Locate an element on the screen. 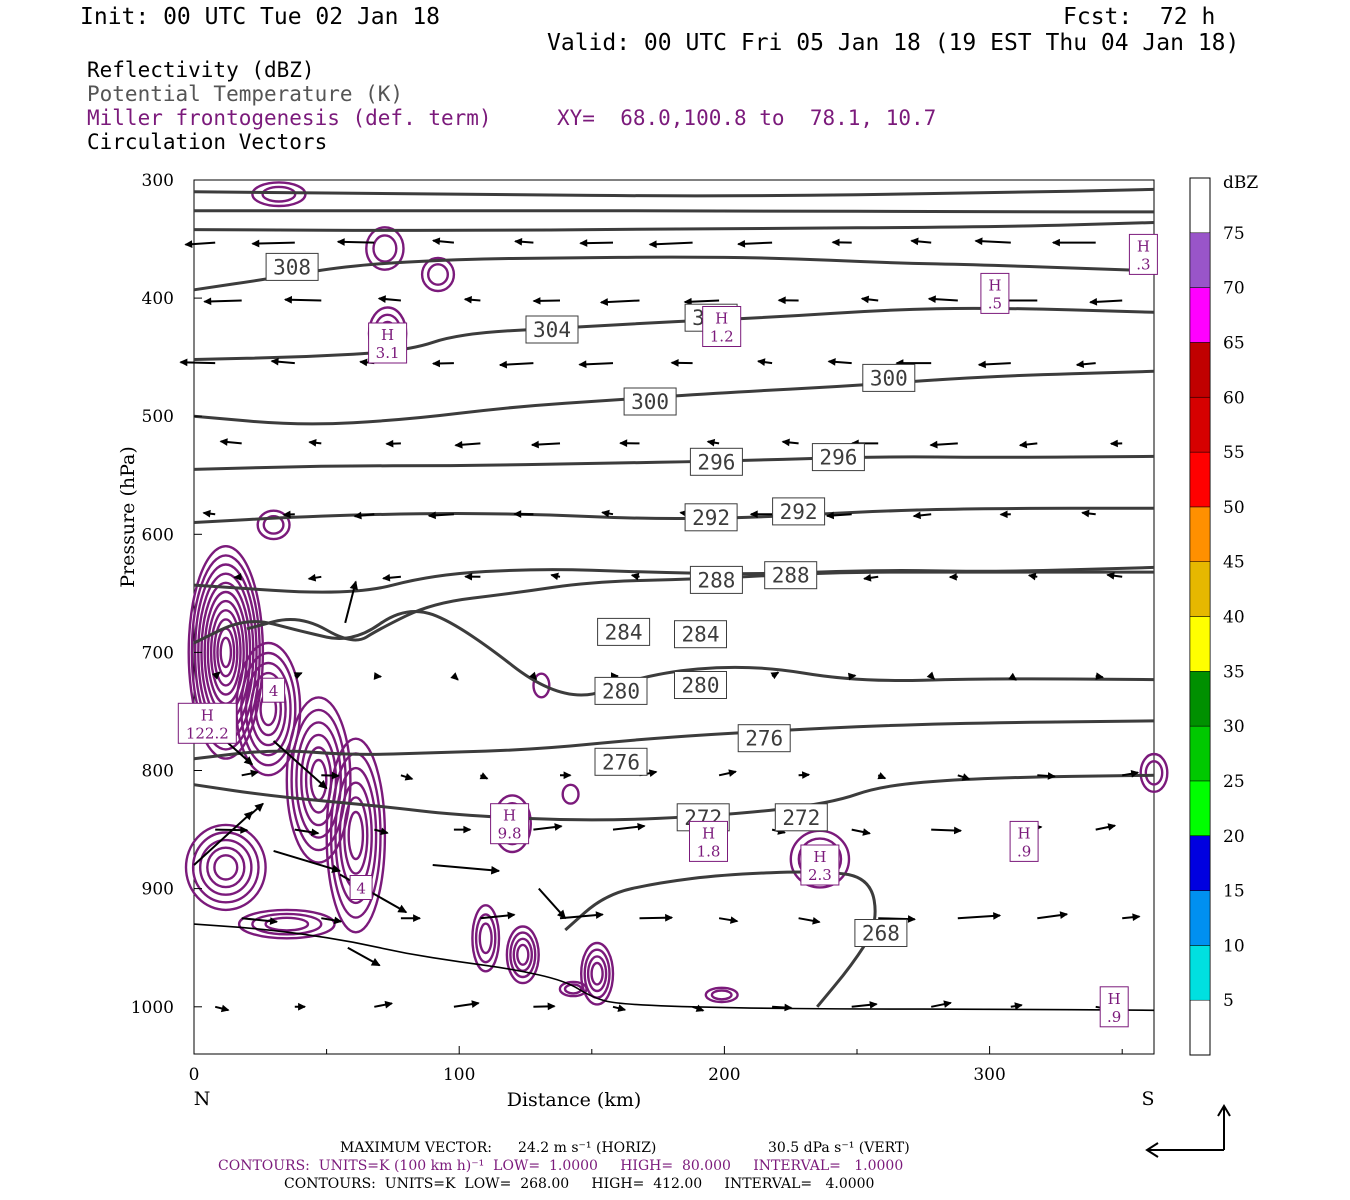 Image resolution: width=1350 pixels, height=1200 pixels. x-tick-label-300: 300 is located at coordinates (989, 1075).